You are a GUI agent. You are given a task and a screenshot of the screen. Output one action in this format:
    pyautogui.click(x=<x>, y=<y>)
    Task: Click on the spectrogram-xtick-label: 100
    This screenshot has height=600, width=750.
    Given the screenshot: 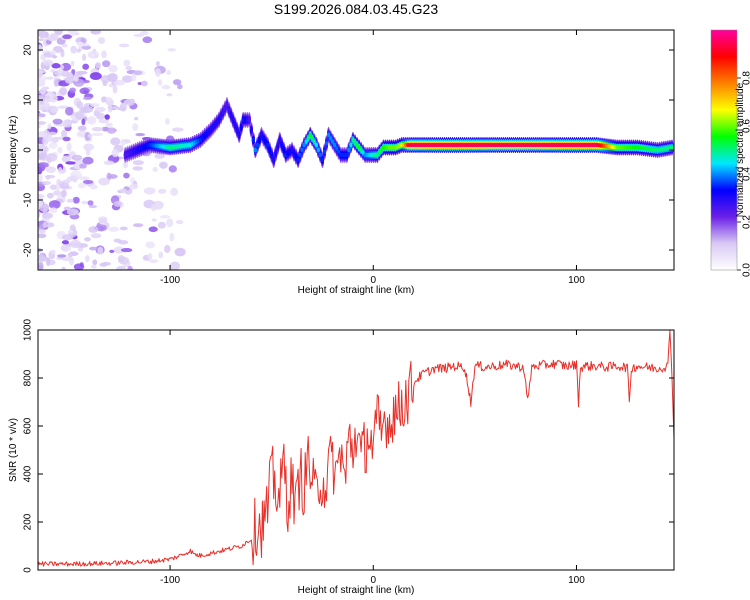 What is the action you would take?
    pyautogui.click(x=576, y=280)
    